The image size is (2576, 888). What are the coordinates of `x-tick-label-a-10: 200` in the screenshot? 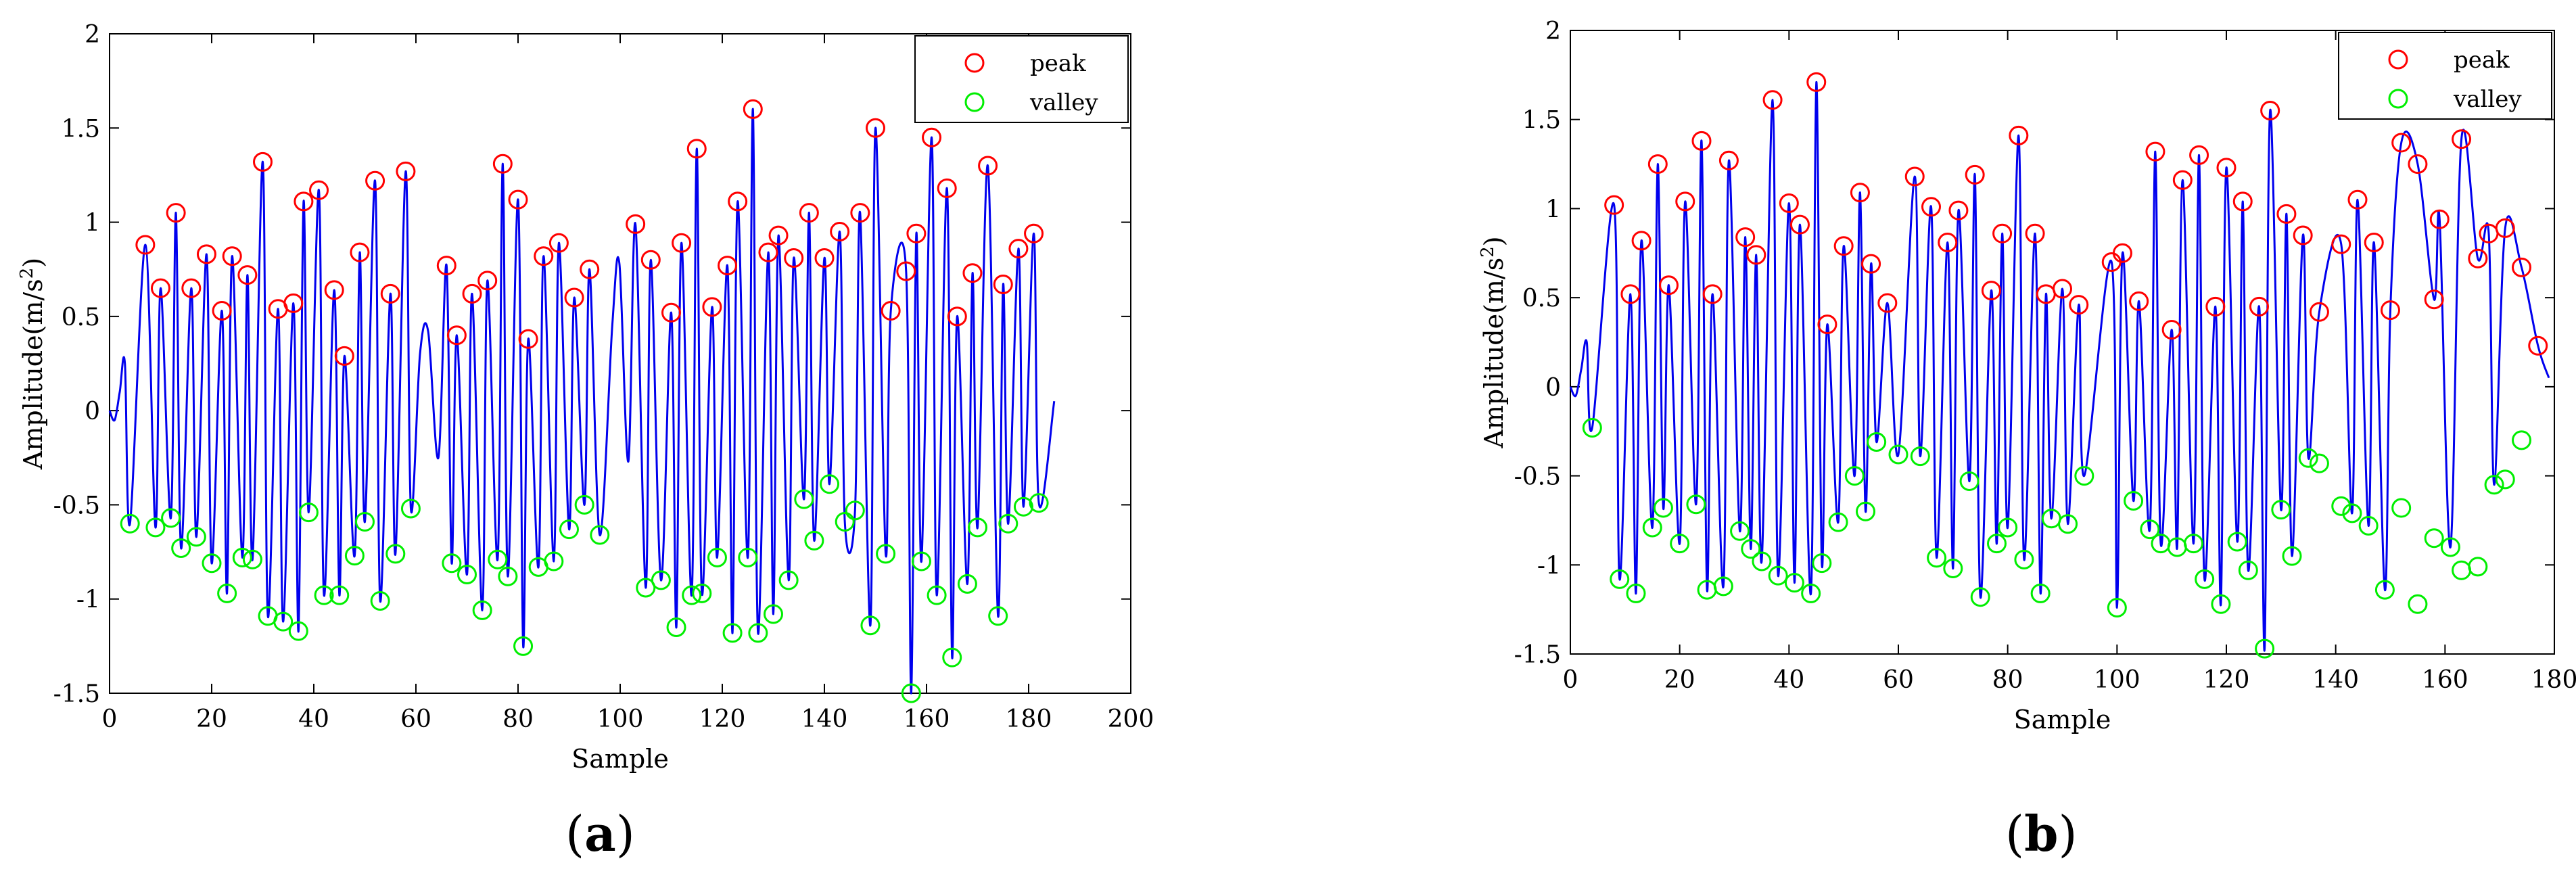 It's located at (1131, 719).